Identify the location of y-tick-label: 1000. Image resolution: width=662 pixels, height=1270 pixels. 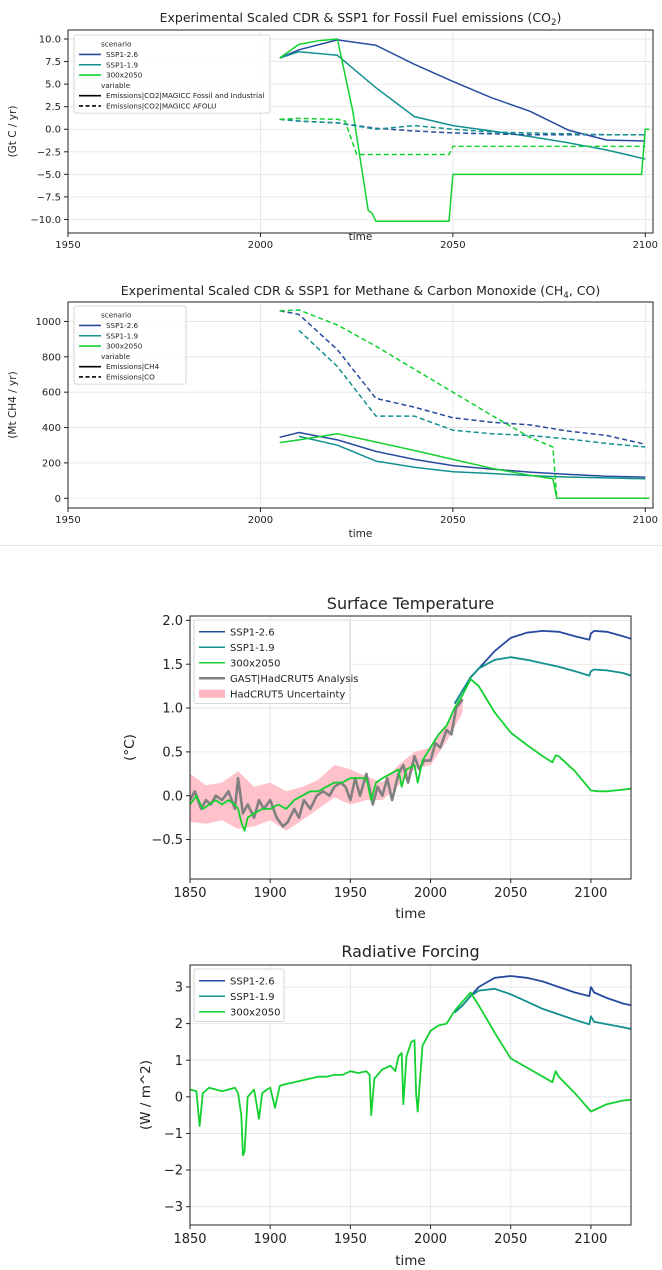
(48, 322).